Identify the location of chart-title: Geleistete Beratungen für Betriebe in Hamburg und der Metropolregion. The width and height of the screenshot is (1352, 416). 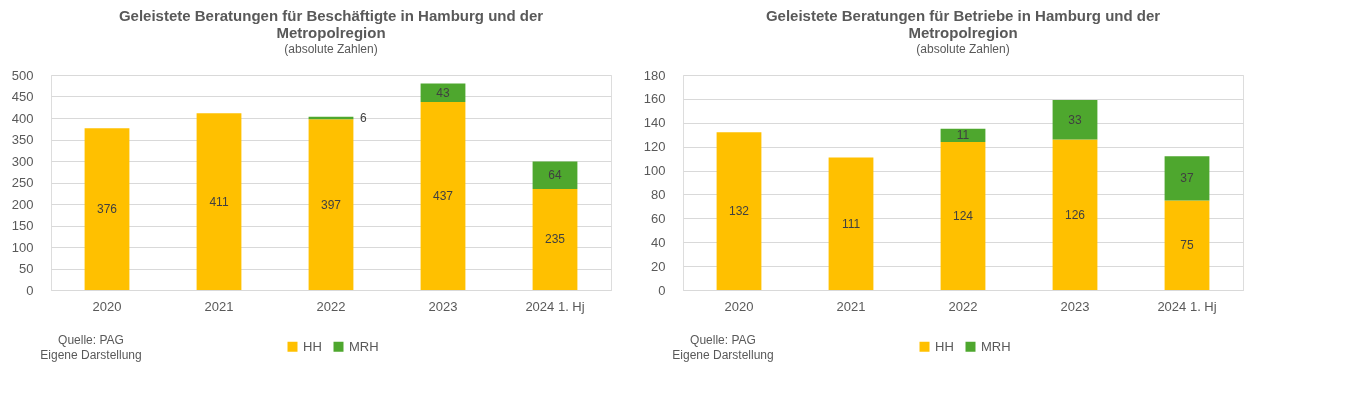
(963, 24).